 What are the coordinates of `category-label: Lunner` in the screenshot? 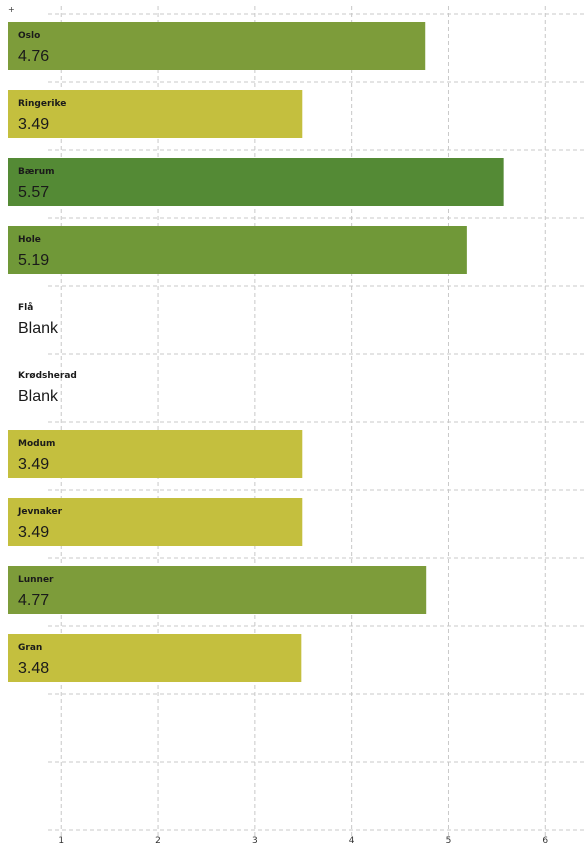 It's located at (36, 580).